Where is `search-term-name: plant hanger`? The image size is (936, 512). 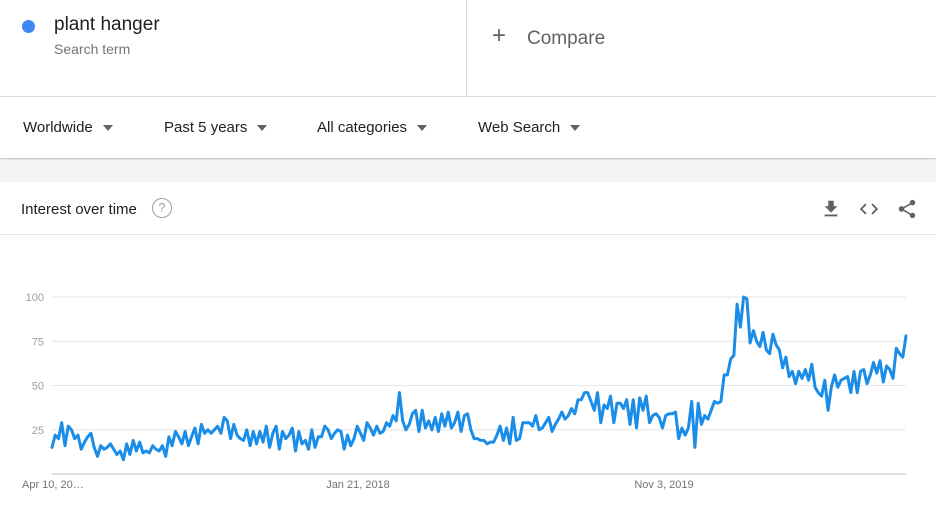
search-term-name: plant hanger is located at coordinates (107, 24).